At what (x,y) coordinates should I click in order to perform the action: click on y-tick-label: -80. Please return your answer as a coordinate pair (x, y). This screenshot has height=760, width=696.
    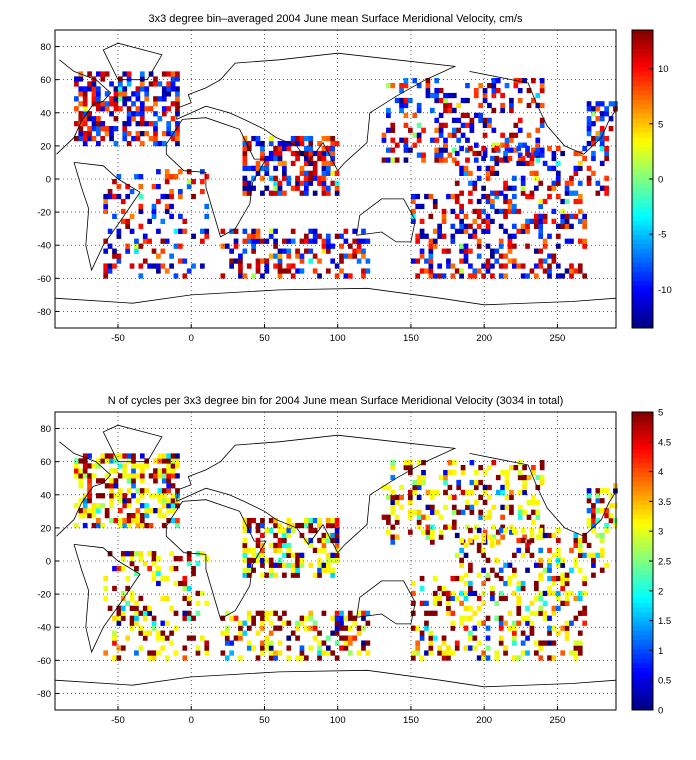
    Looking at the image, I should click on (44, 312).